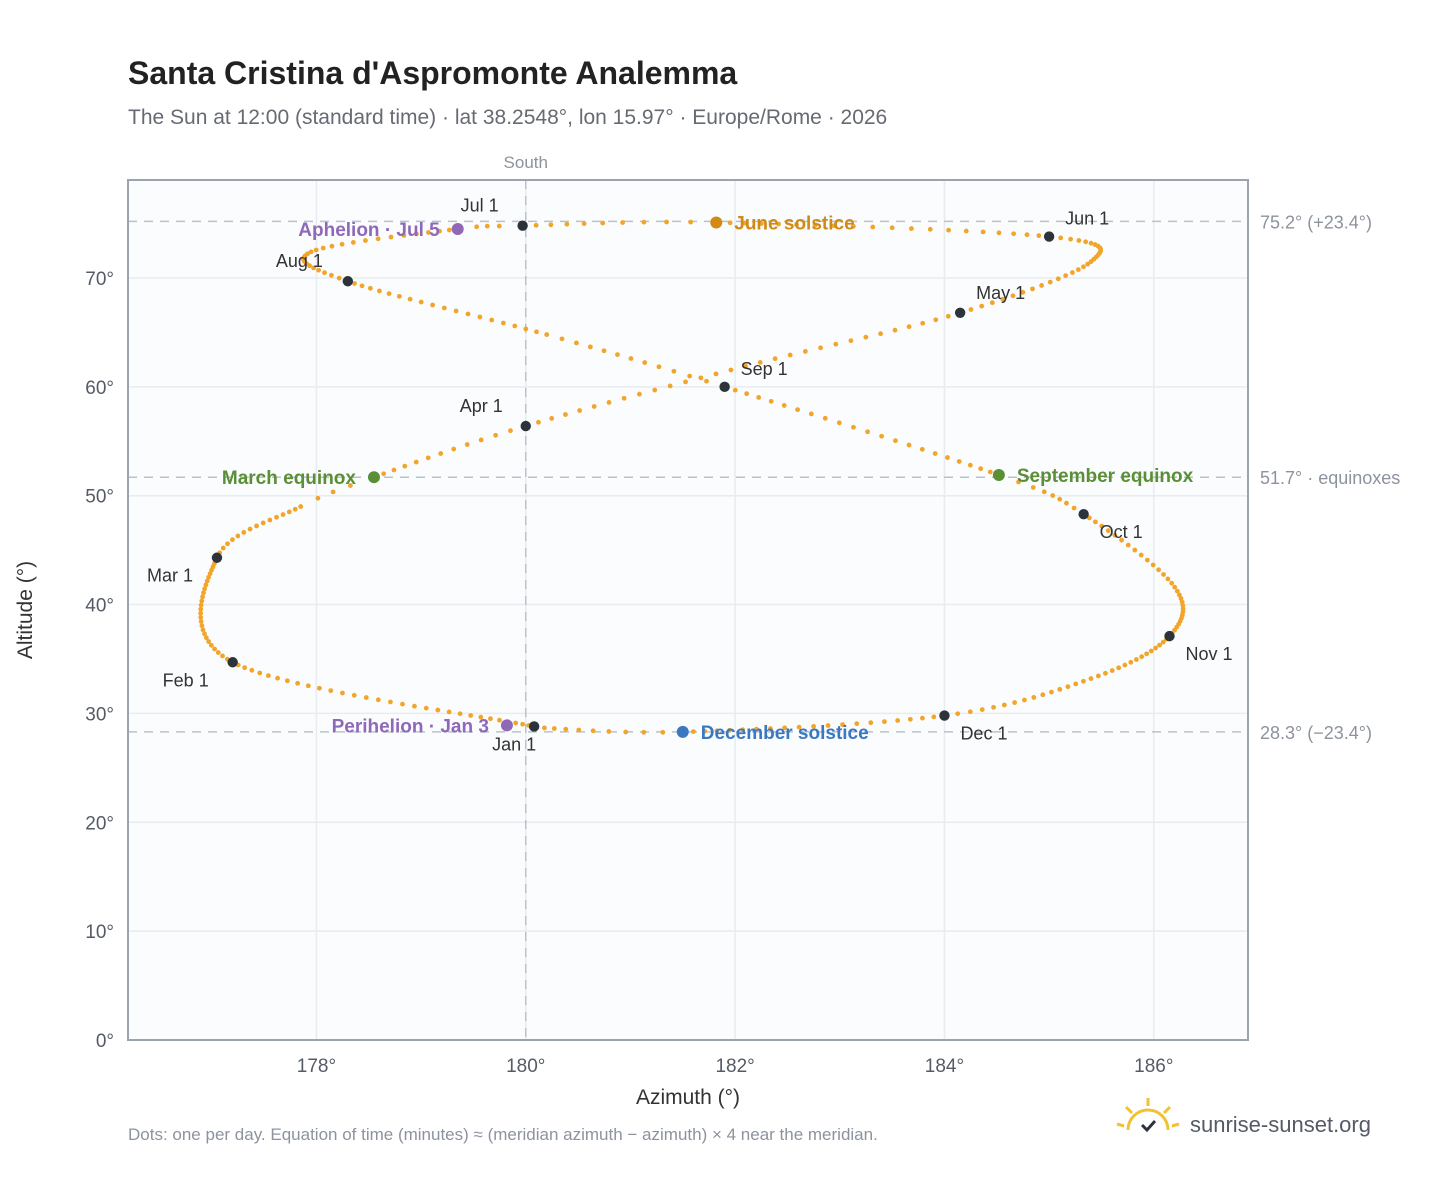 This screenshot has height=1188, width=1448. I want to click on month-marker-label: Jan 1, so click(514, 744).